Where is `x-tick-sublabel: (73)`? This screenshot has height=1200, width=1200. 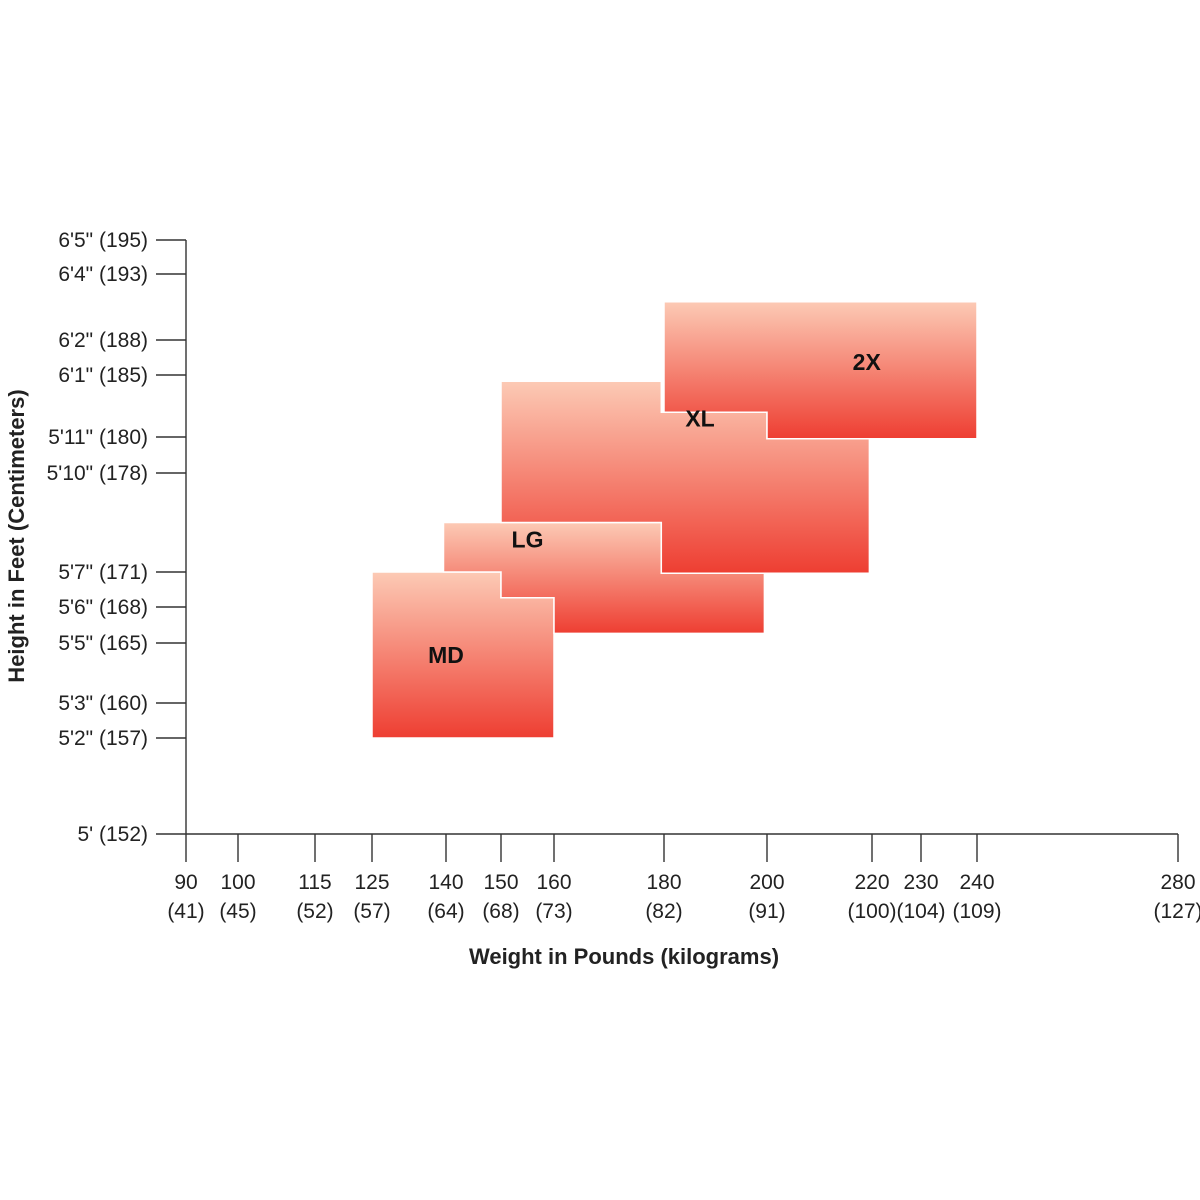 x-tick-sublabel: (73) is located at coordinates (553, 911).